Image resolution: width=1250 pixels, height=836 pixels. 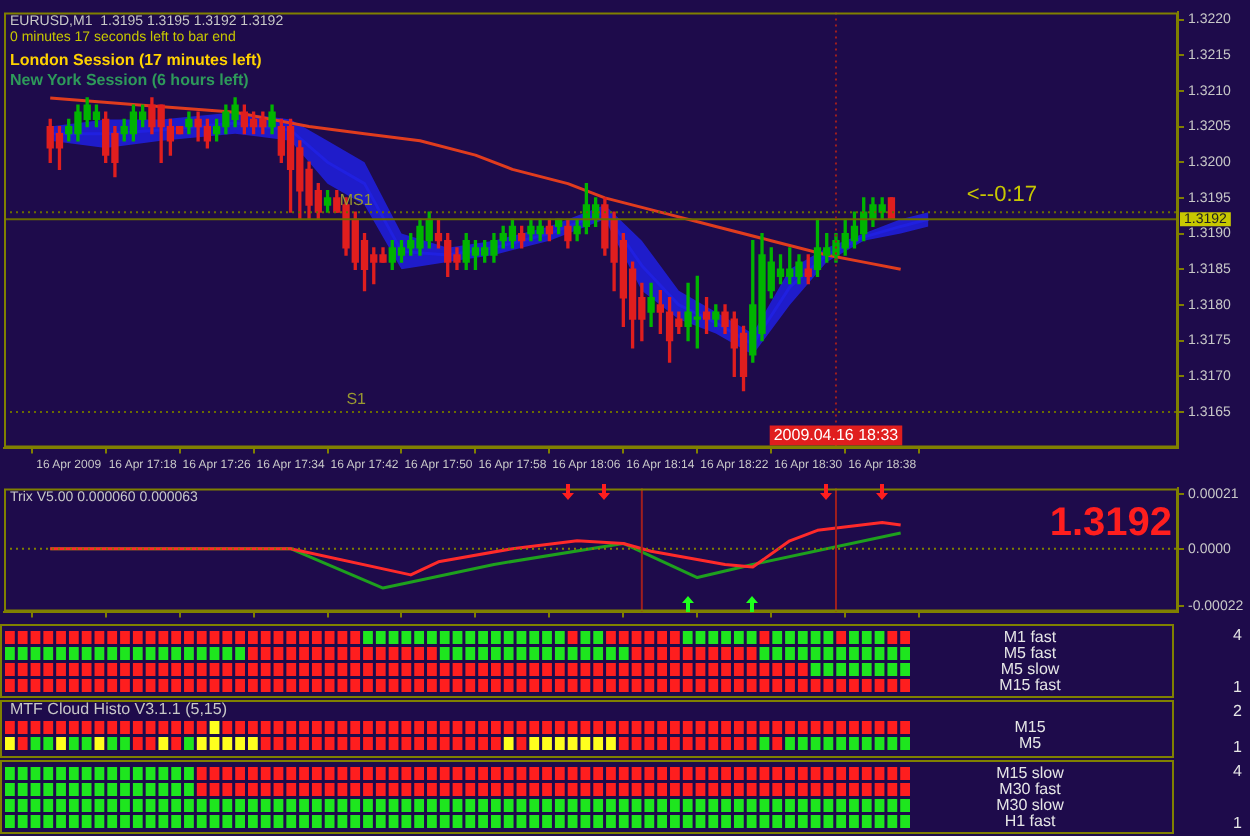 What do you see at coordinates (1030, 805) in the screenshot?
I see `text: M30 slow` at bounding box center [1030, 805].